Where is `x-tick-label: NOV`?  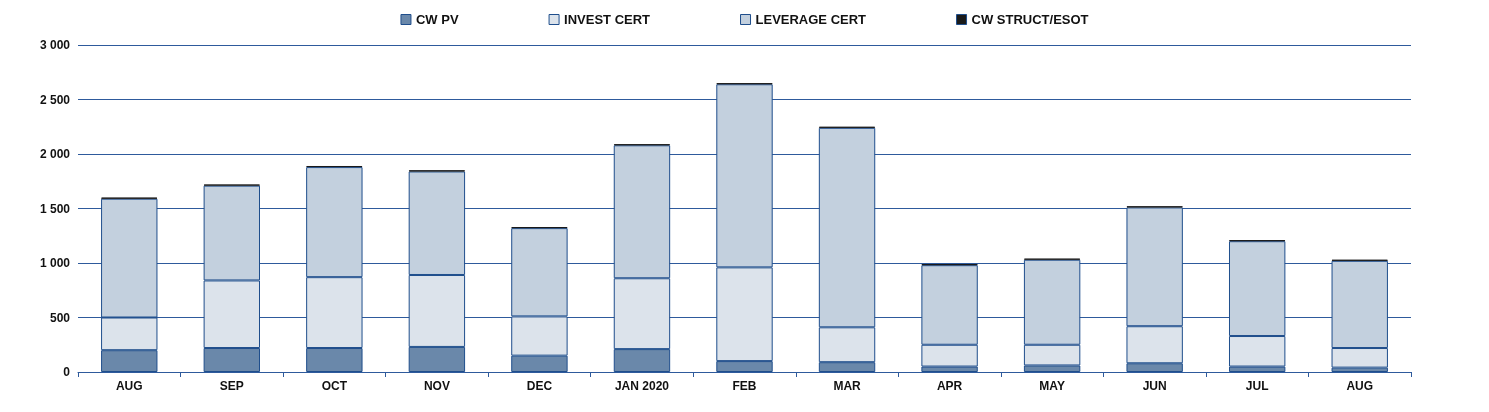 x-tick-label: NOV is located at coordinates (436, 386).